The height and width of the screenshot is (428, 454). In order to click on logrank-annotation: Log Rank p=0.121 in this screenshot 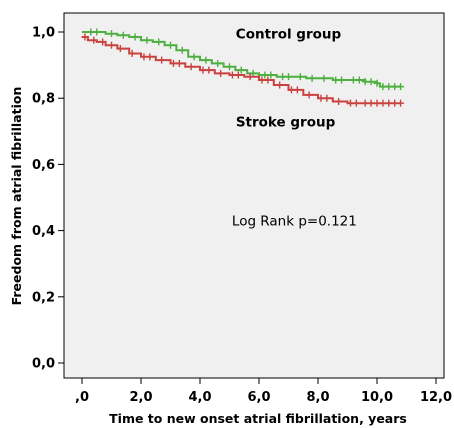, I will do `click(294, 222)`.